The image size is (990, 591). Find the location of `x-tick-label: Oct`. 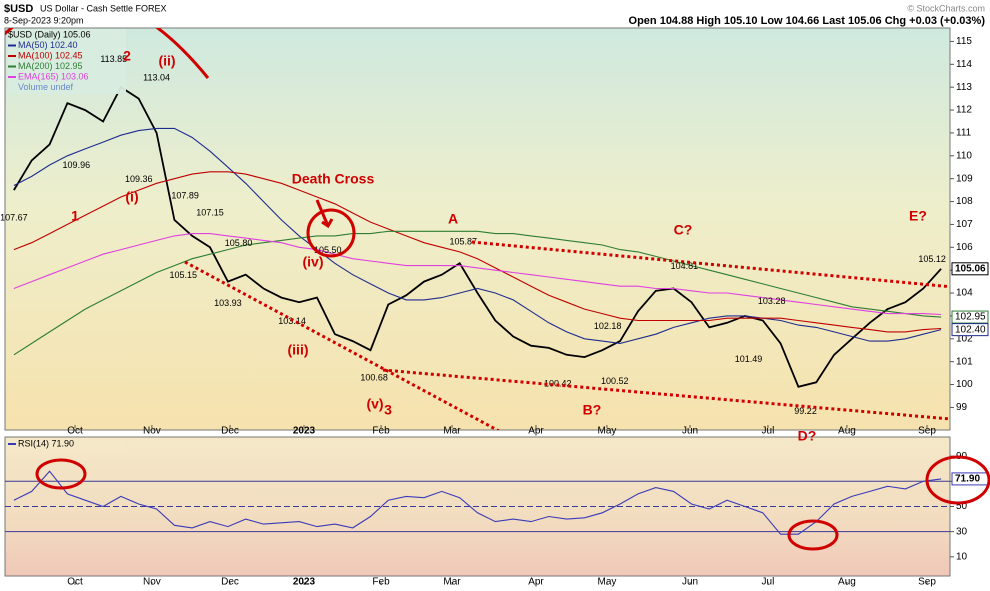

x-tick-label: Oct is located at coordinates (75, 582).